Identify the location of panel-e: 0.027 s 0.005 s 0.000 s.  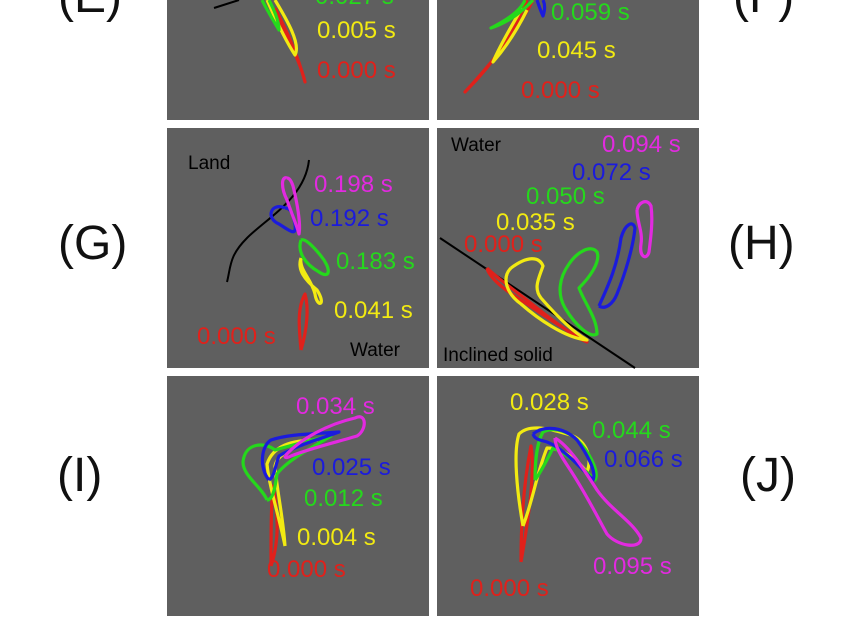
(298, 60).